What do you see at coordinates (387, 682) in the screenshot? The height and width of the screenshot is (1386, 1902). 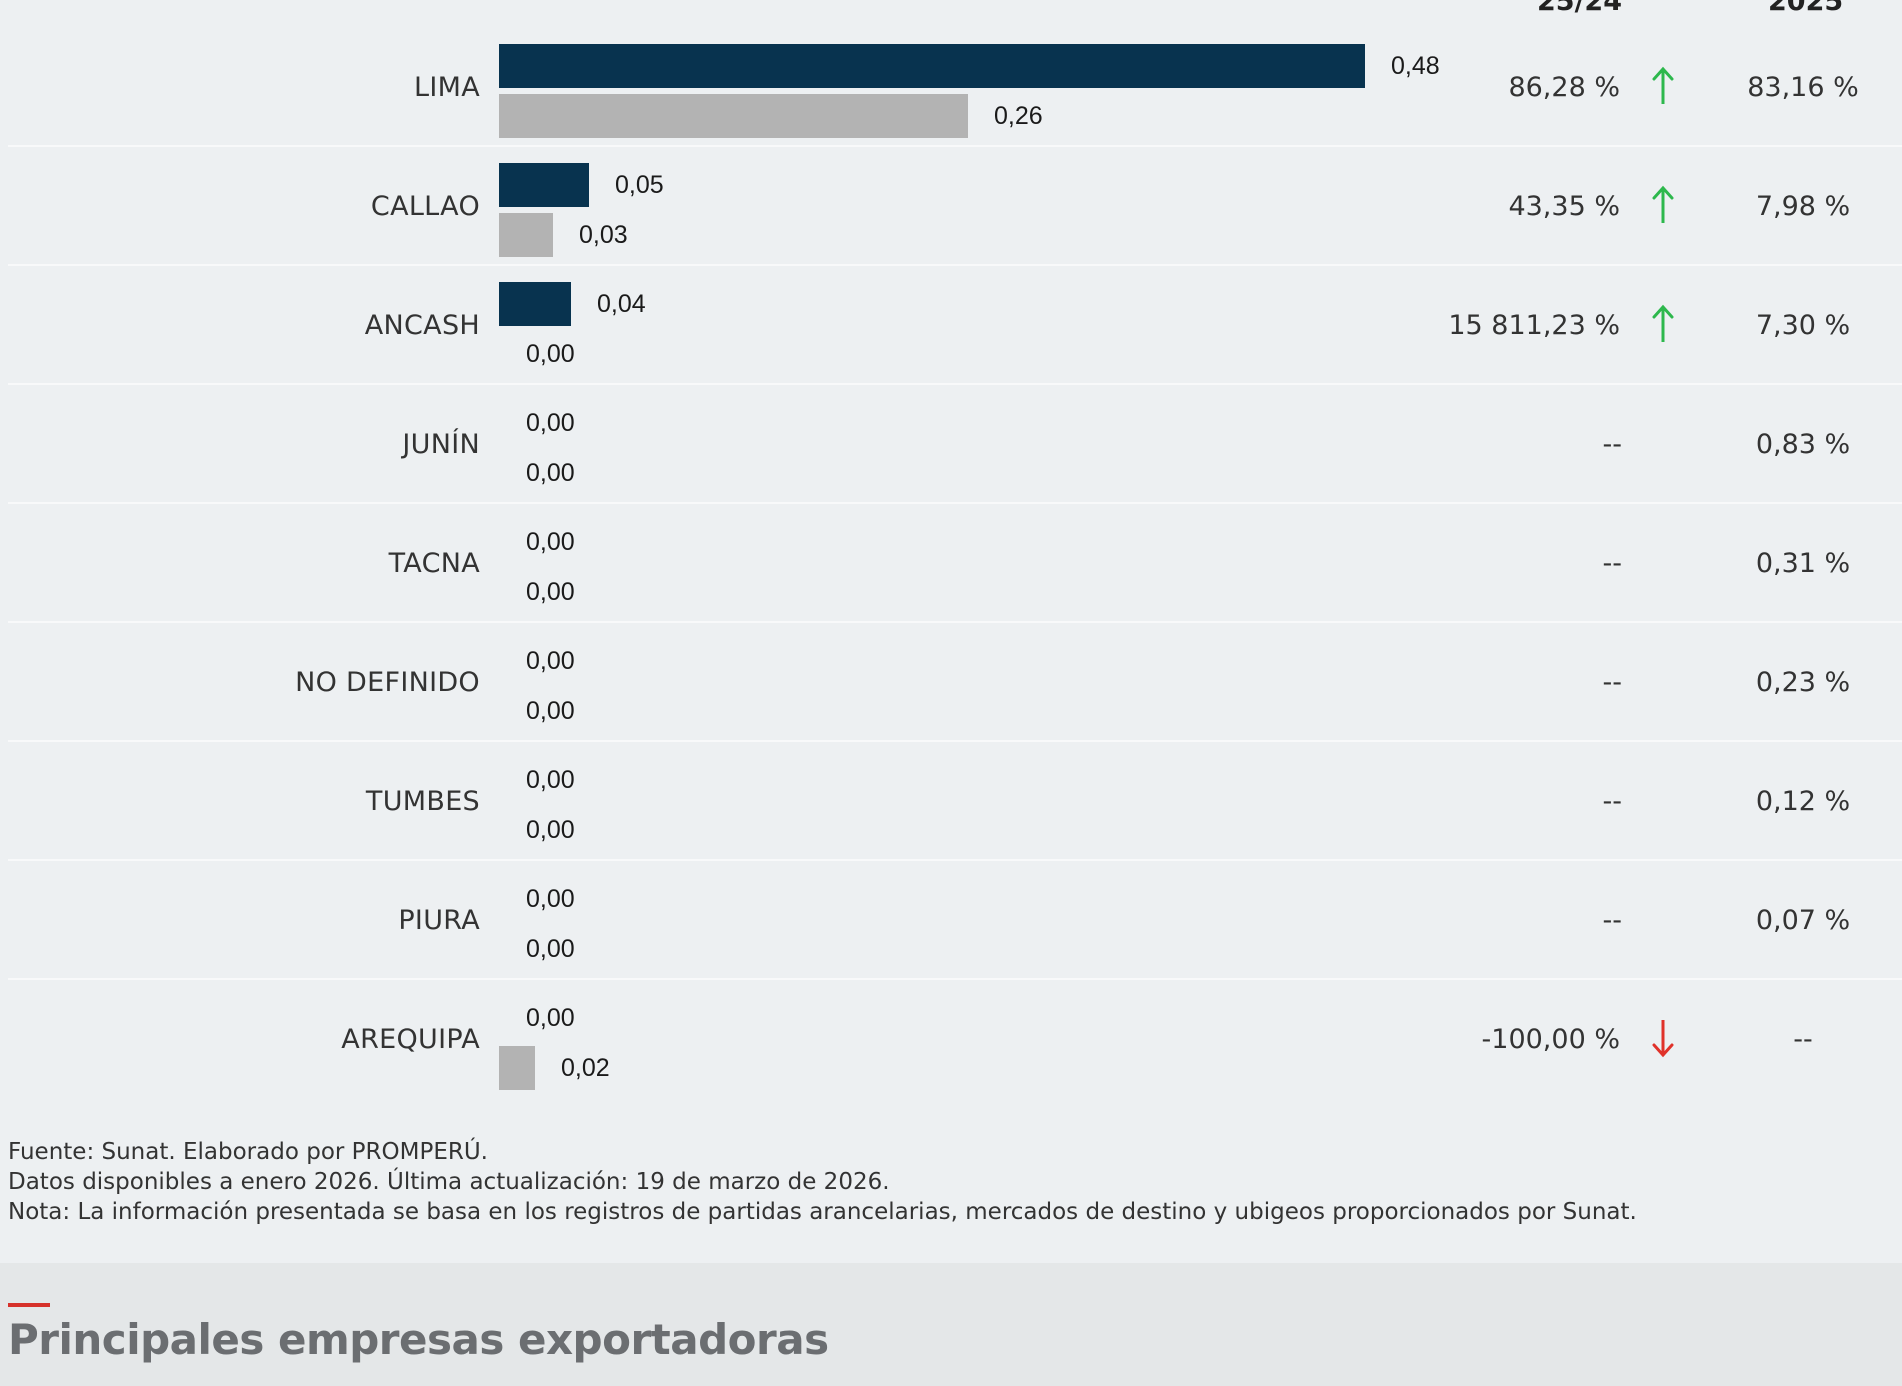 I see `region-label: NO DEFINIDO` at bounding box center [387, 682].